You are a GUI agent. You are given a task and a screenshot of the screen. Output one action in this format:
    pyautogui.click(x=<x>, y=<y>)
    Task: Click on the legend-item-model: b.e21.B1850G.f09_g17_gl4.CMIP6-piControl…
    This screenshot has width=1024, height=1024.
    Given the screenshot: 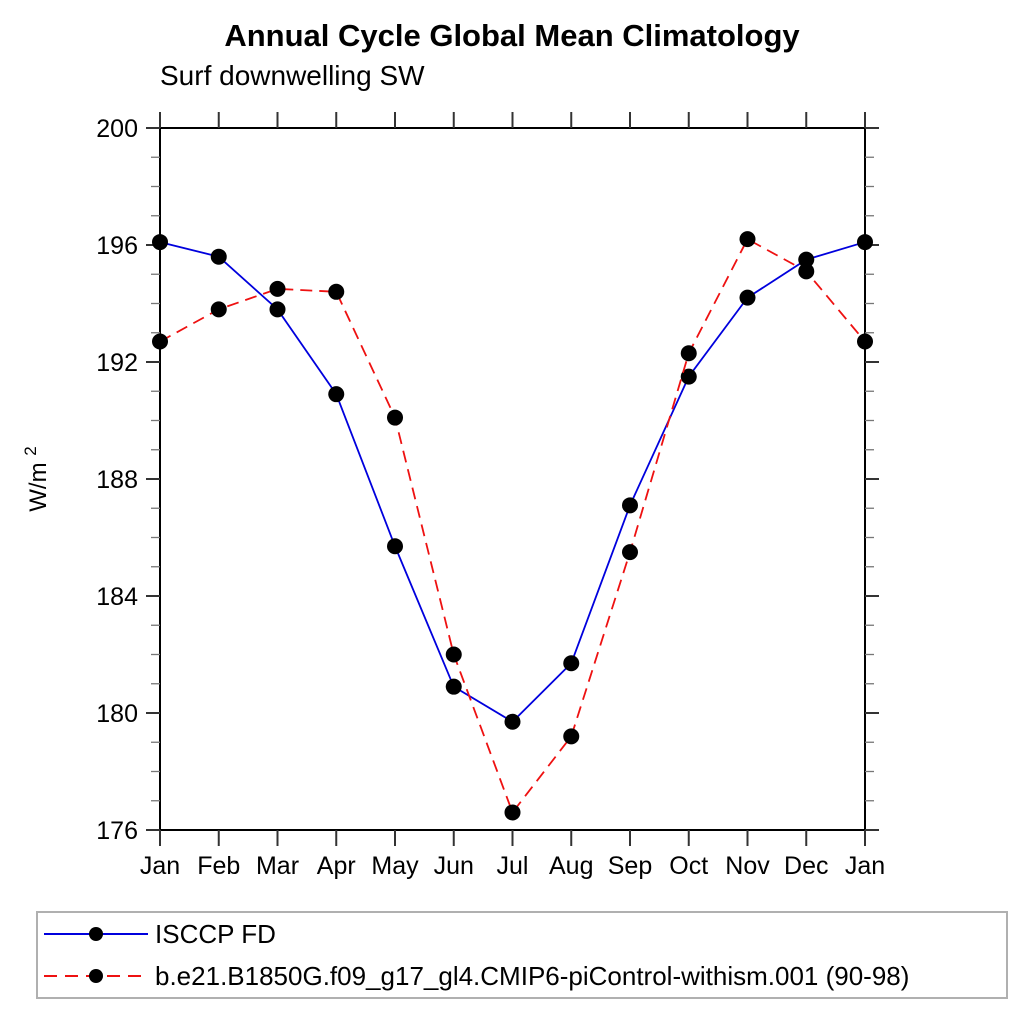 What is the action you would take?
    pyautogui.click(x=522, y=976)
    